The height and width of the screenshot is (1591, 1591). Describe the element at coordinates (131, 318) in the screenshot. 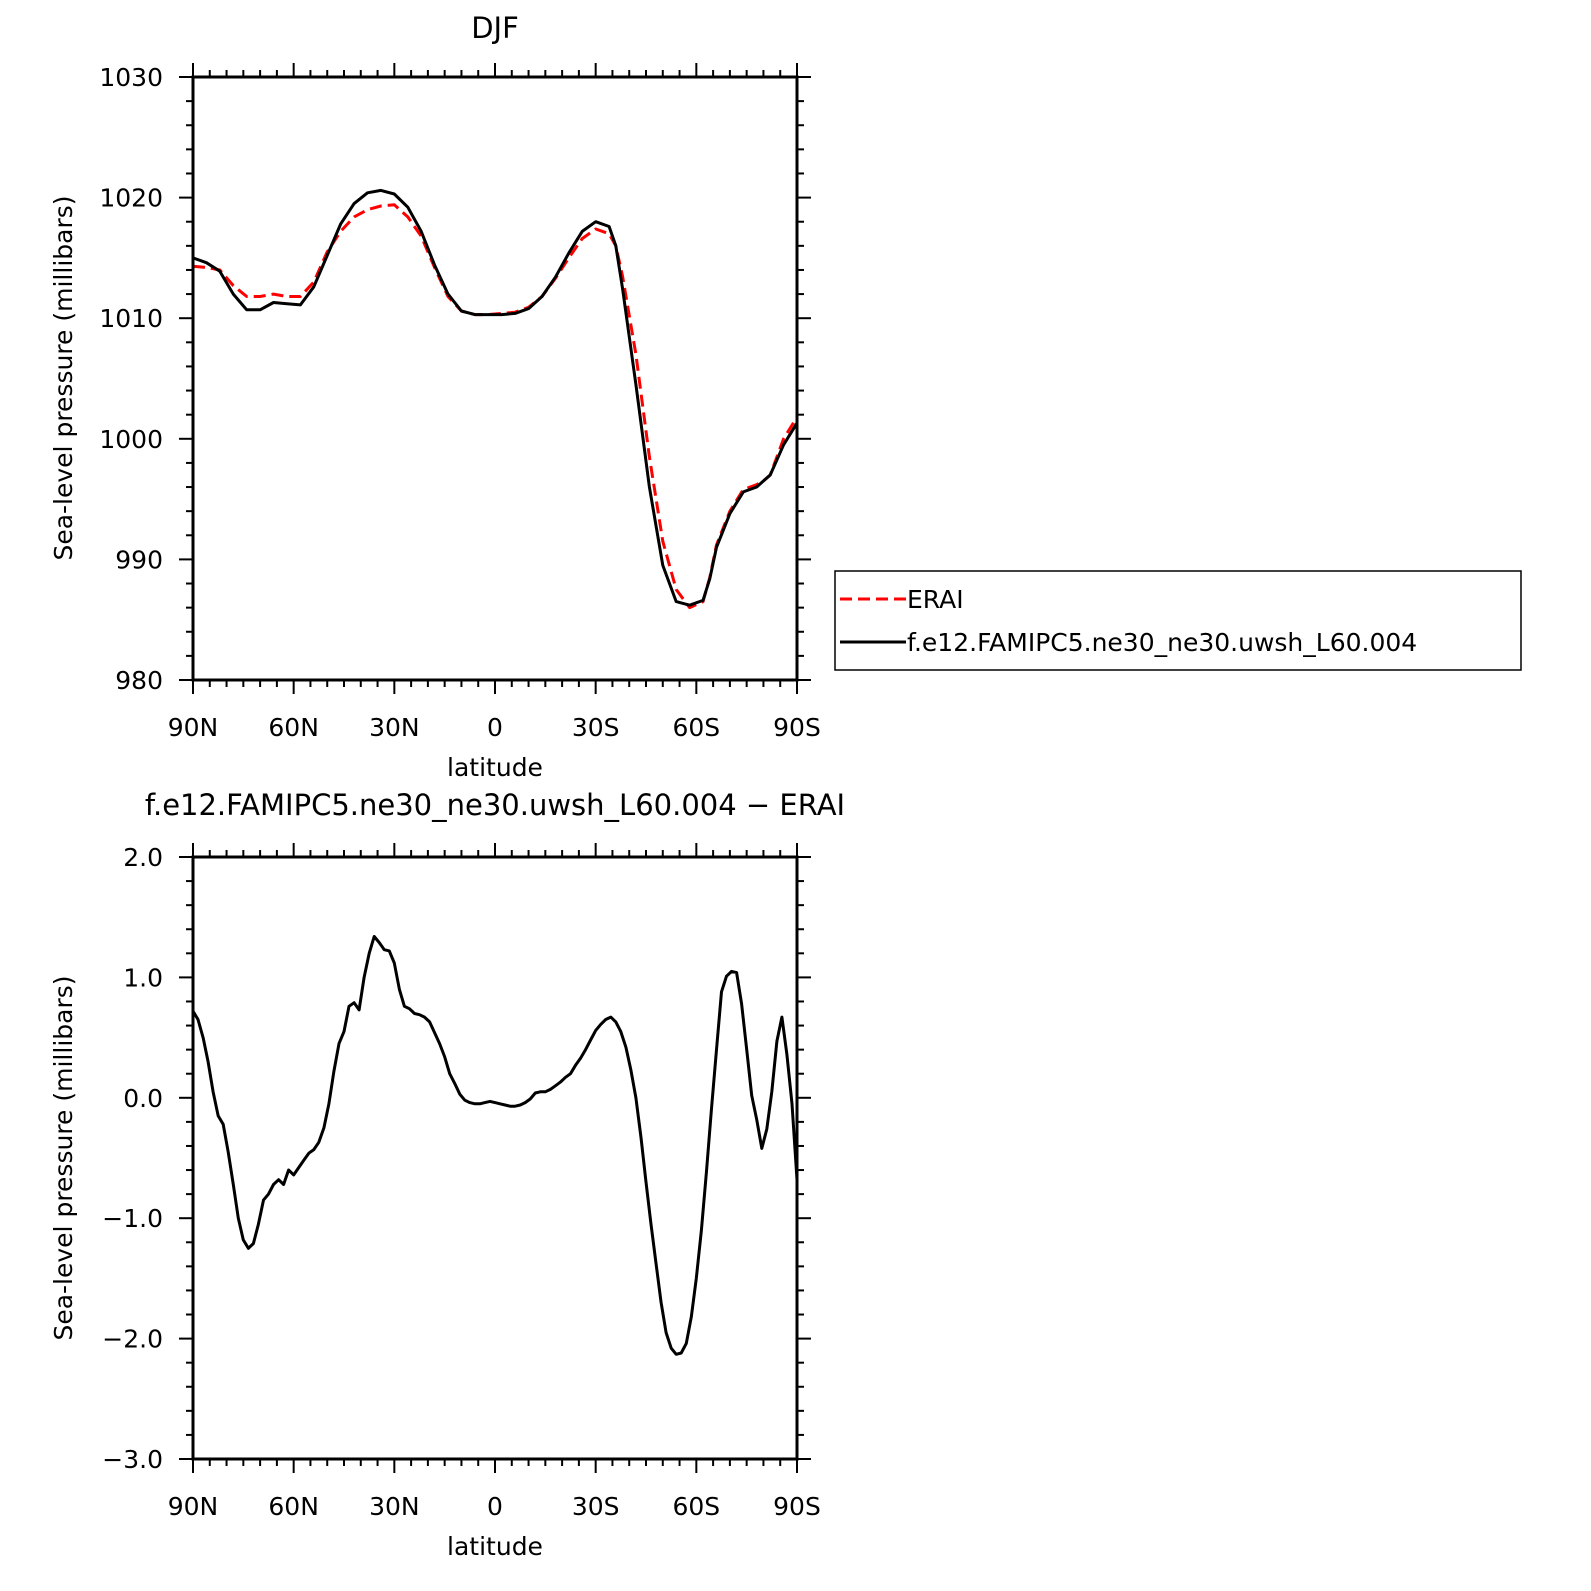

I see `chart-top-y-tick-label: 1010` at that location.